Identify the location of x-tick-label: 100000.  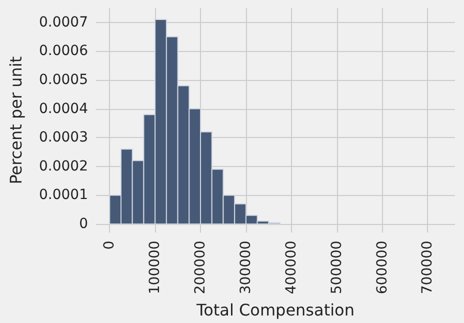
(155, 267).